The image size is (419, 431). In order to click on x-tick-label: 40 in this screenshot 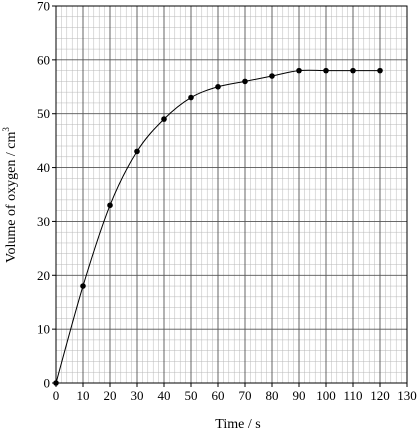, I will do `click(164, 395)`.